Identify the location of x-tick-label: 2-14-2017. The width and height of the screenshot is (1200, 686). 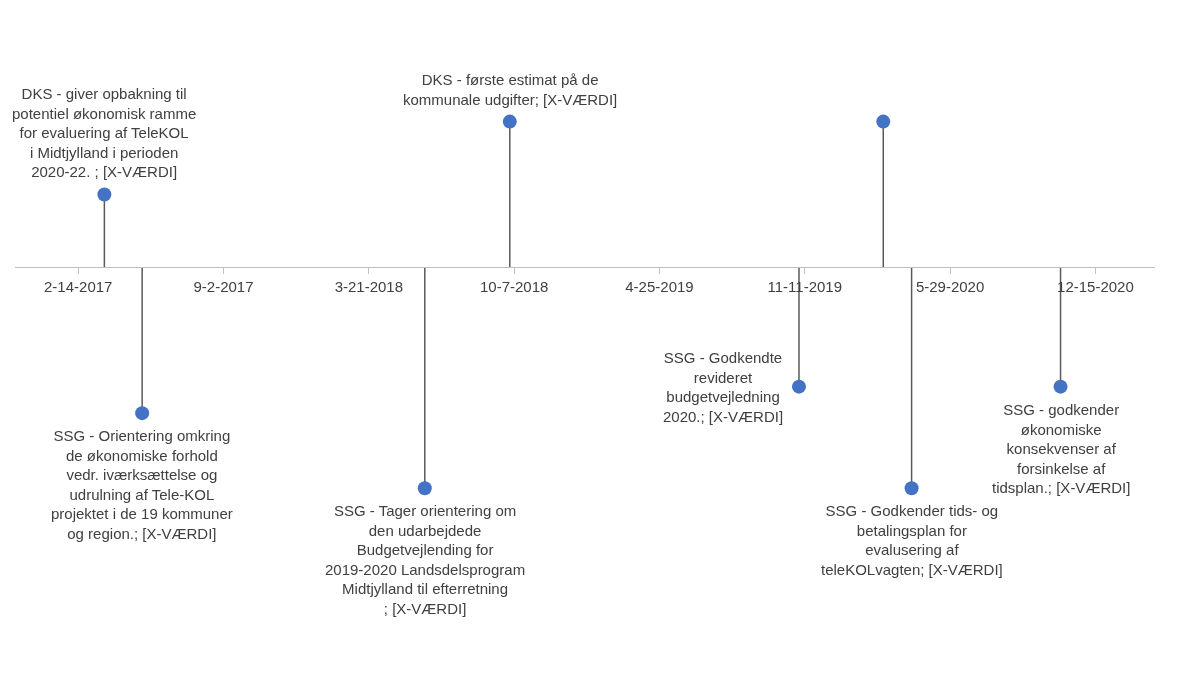
(78, 287).